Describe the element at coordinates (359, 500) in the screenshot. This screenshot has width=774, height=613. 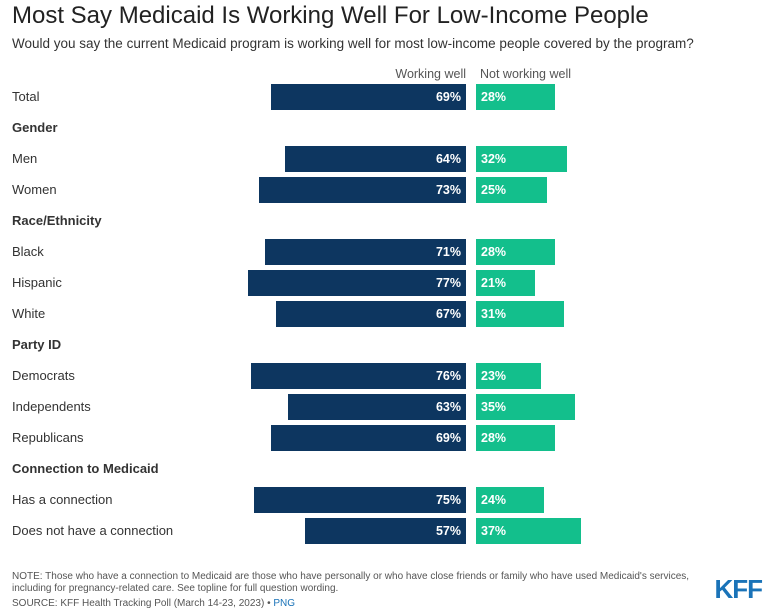
I see `bar-working-well: 75%` at that location.